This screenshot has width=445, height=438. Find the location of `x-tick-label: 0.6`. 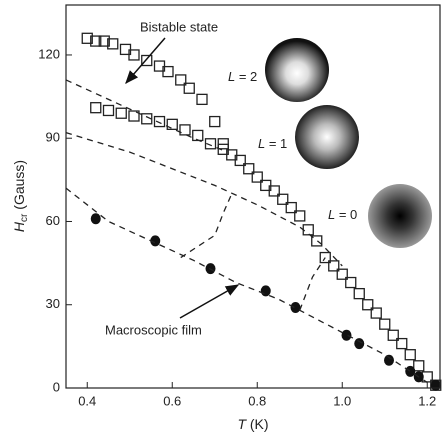

x-tick-label: 0.6 is located at coordinates (172, 400).